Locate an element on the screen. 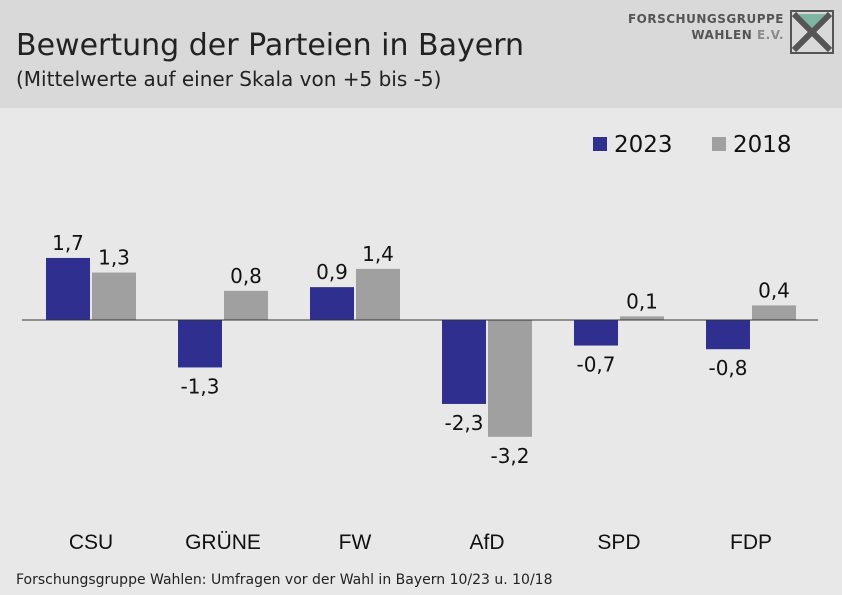  legend-label: 2018 is located at coordinates (762, 145).